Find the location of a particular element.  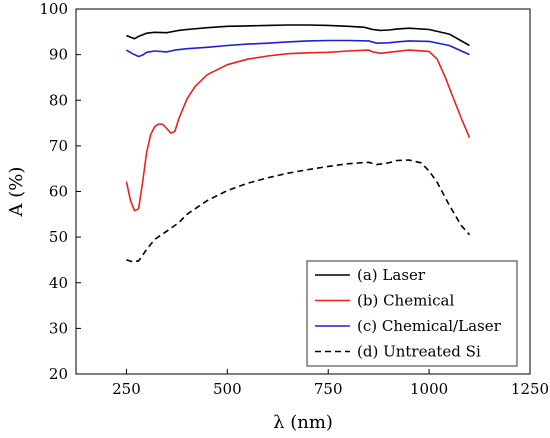

legend-label: (b) Chemical is located at coordinates (405, 301).